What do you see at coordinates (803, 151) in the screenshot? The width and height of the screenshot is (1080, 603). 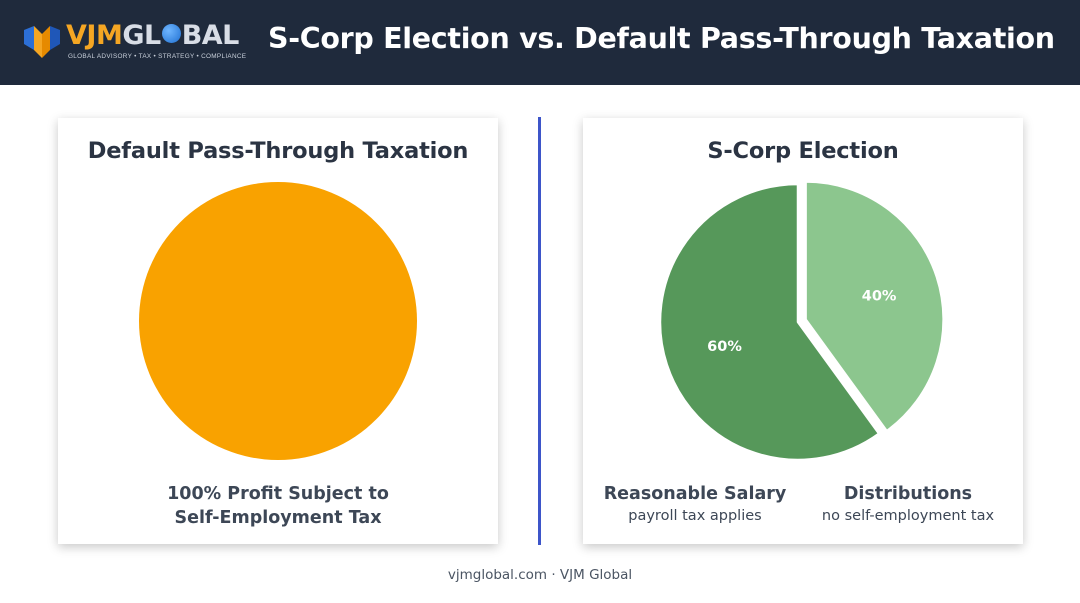 I see `s-corp-title: S-Corp Election` at bounding box center [803, 151].